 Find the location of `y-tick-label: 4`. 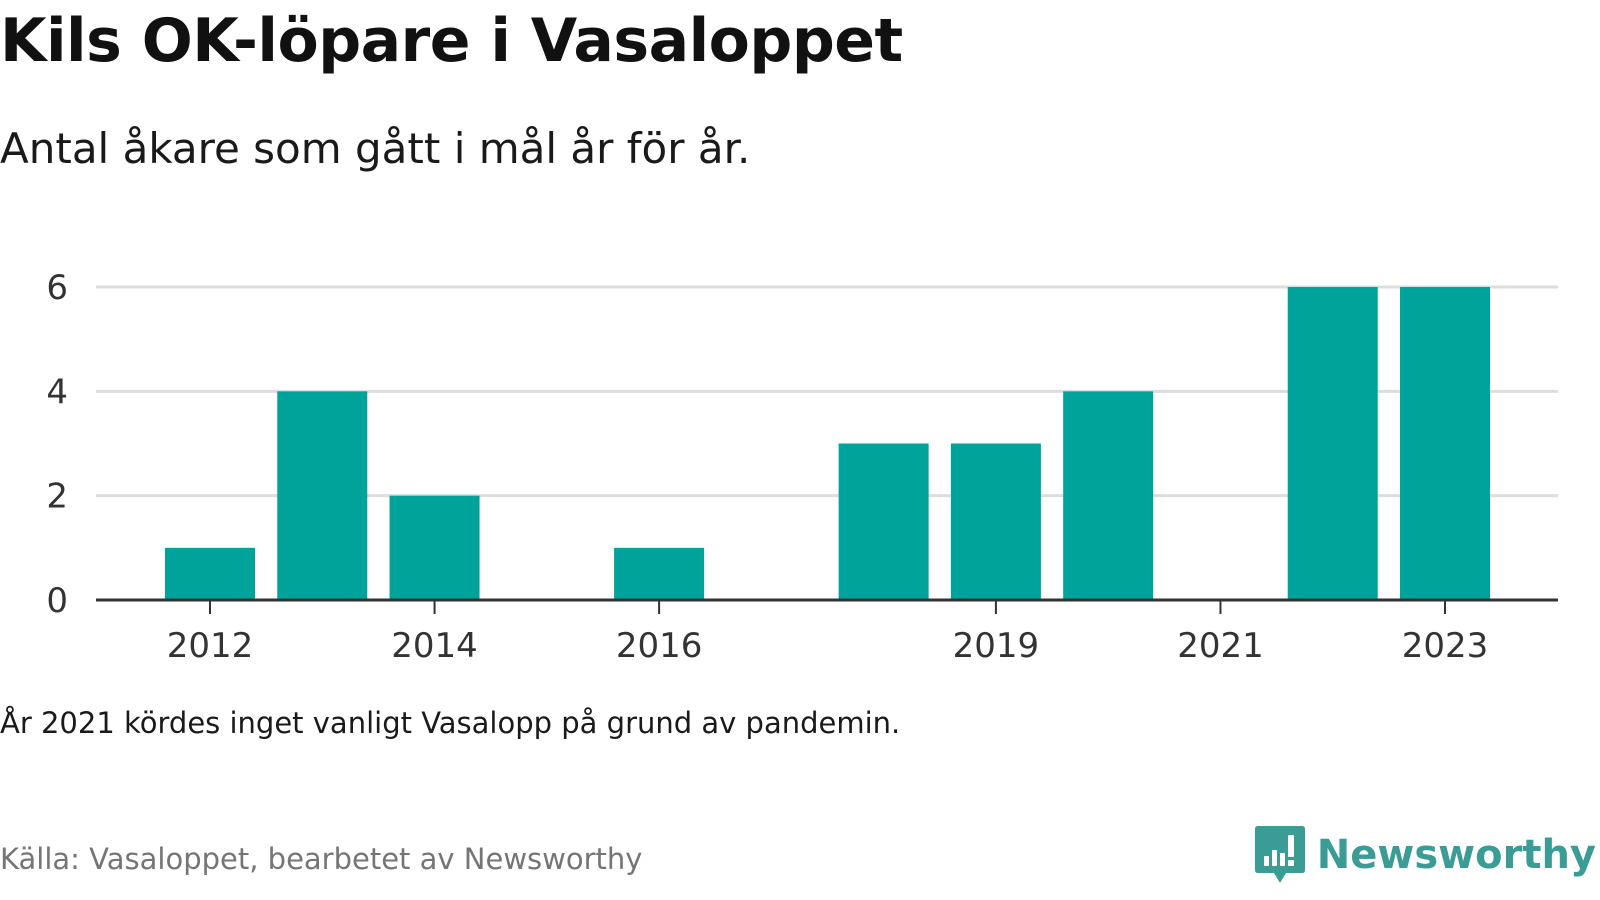

y-tick-label: 4 is located at coordinates (57, 392).